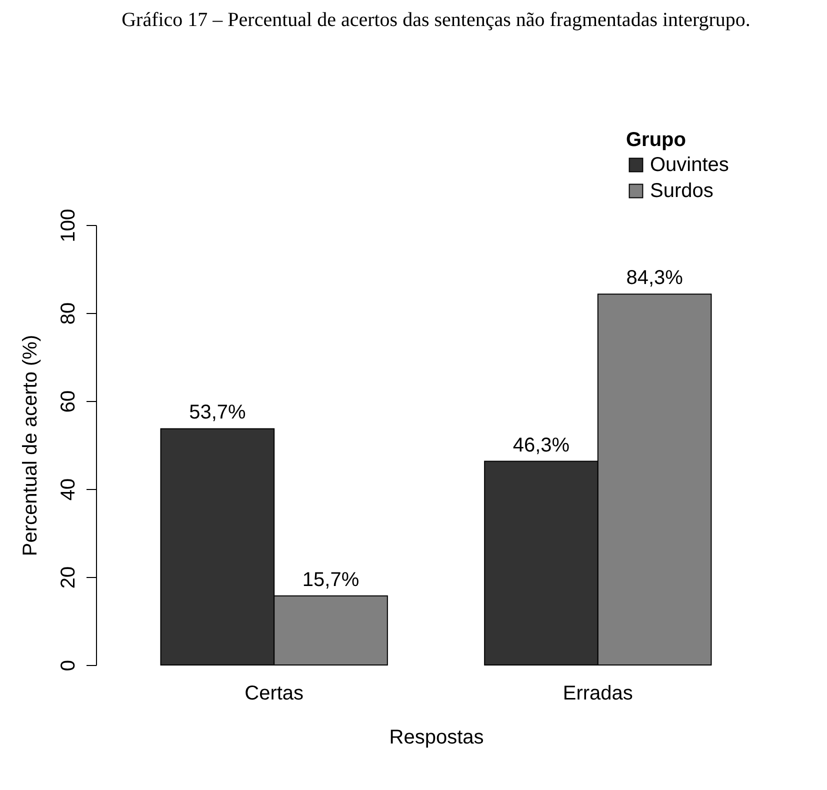 The image size is (827, 790). What do you see at coordinates (69, 489) in the screenshot?
I see `y-tick-label: 40` at bounding box center [69, 489].